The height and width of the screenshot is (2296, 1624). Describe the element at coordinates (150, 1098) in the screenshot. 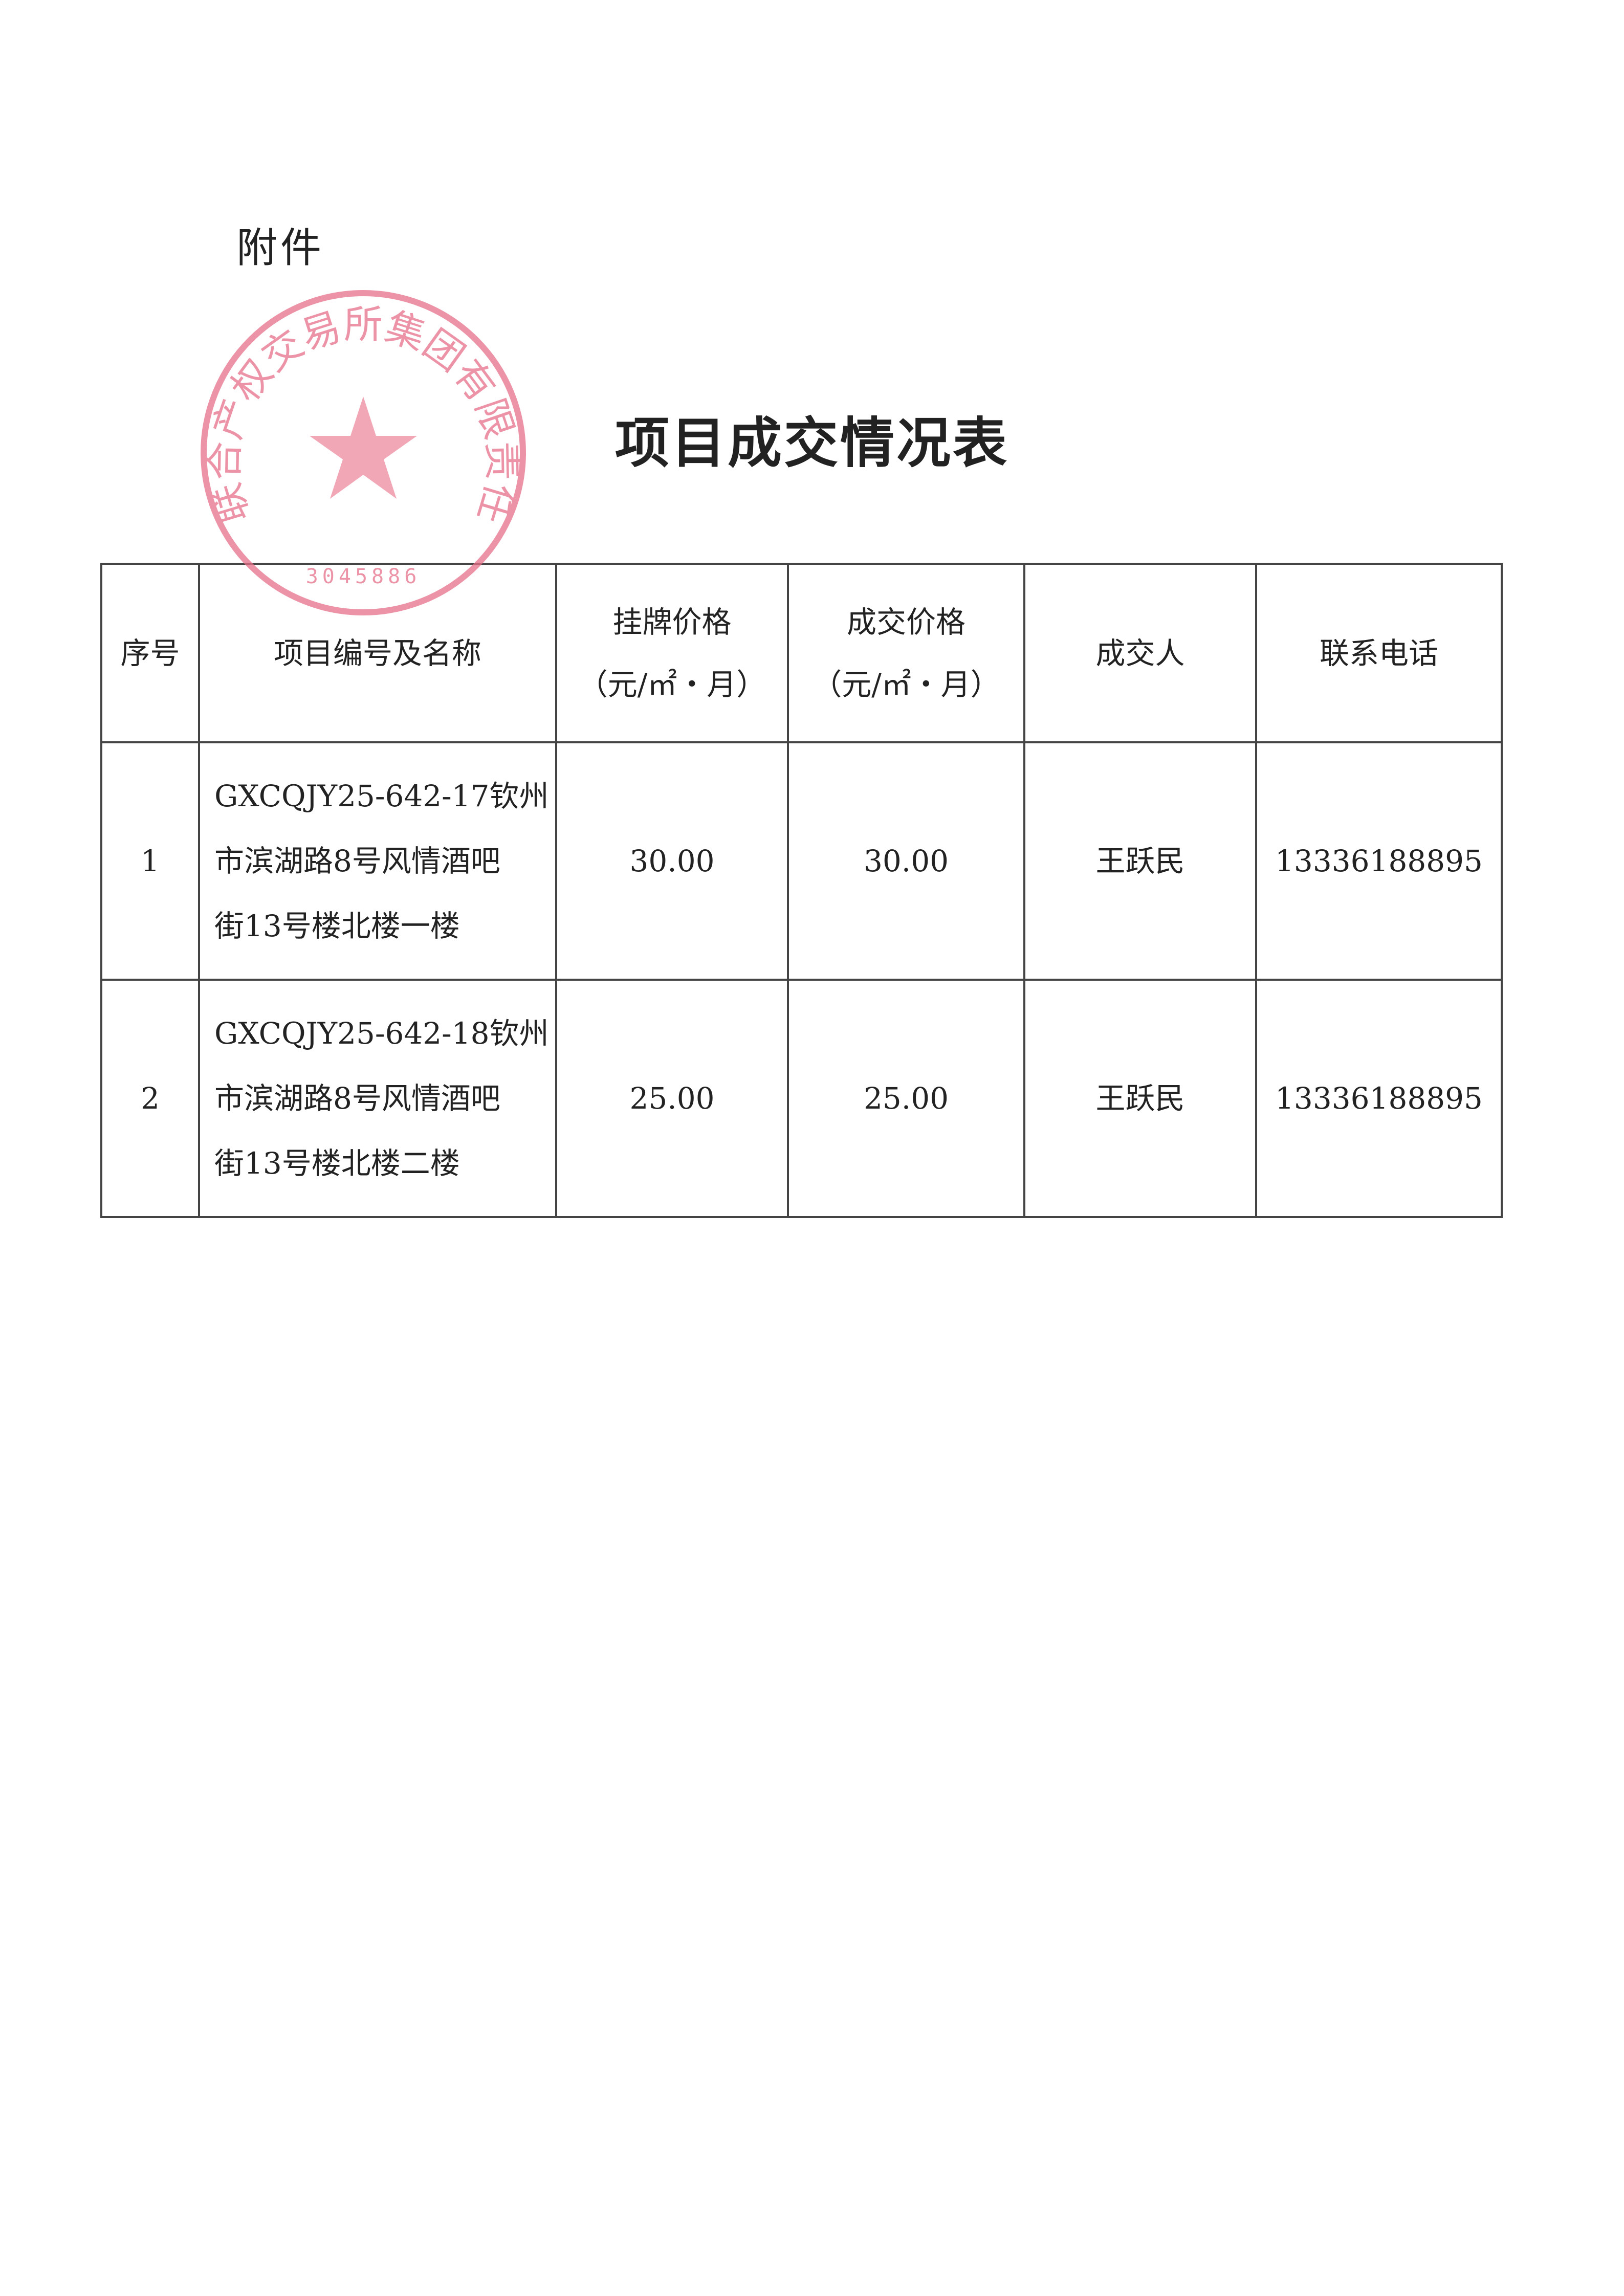

I see `row-index: 2` at that location.